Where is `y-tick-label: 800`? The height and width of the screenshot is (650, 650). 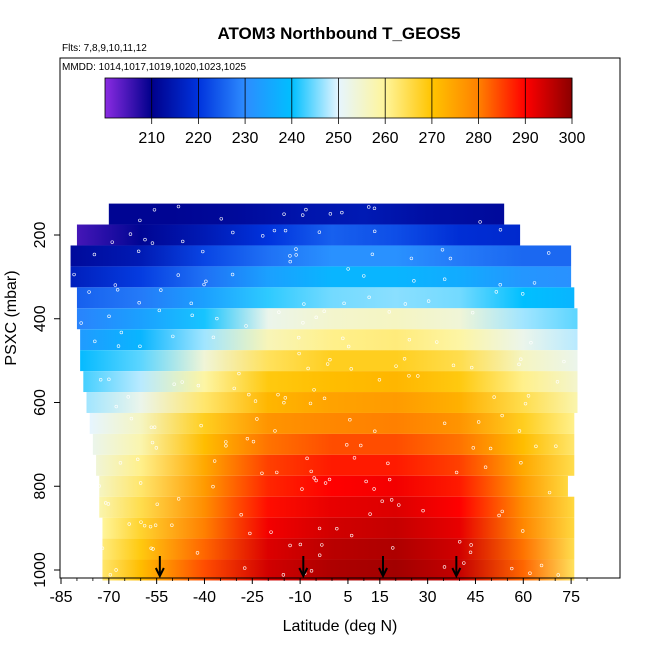 y-tick-label: 800 is located at coordinates (40, 486).